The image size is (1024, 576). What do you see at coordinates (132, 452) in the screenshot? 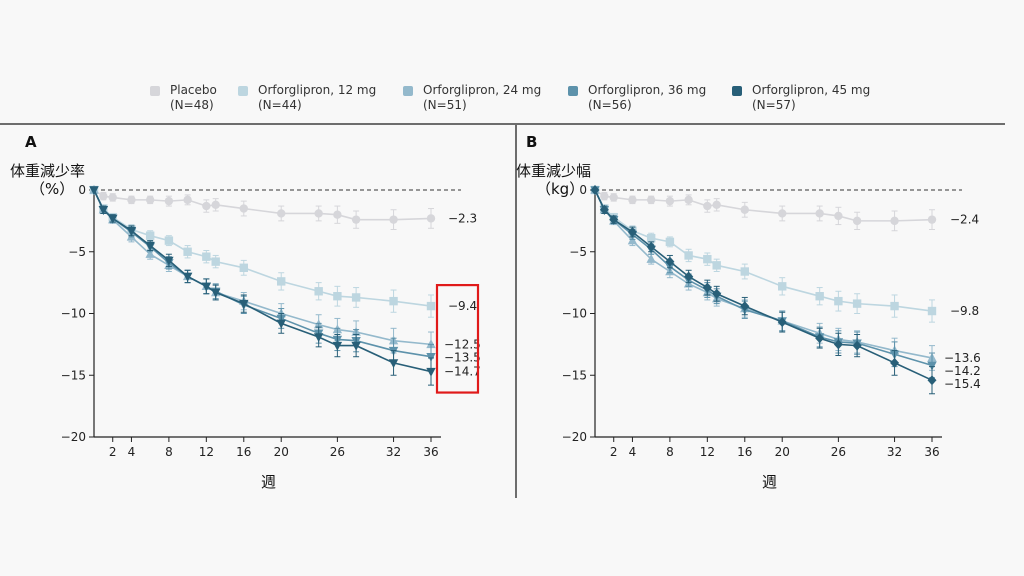
I see `x-tick-label: 4` at bounding box center [132, 452].